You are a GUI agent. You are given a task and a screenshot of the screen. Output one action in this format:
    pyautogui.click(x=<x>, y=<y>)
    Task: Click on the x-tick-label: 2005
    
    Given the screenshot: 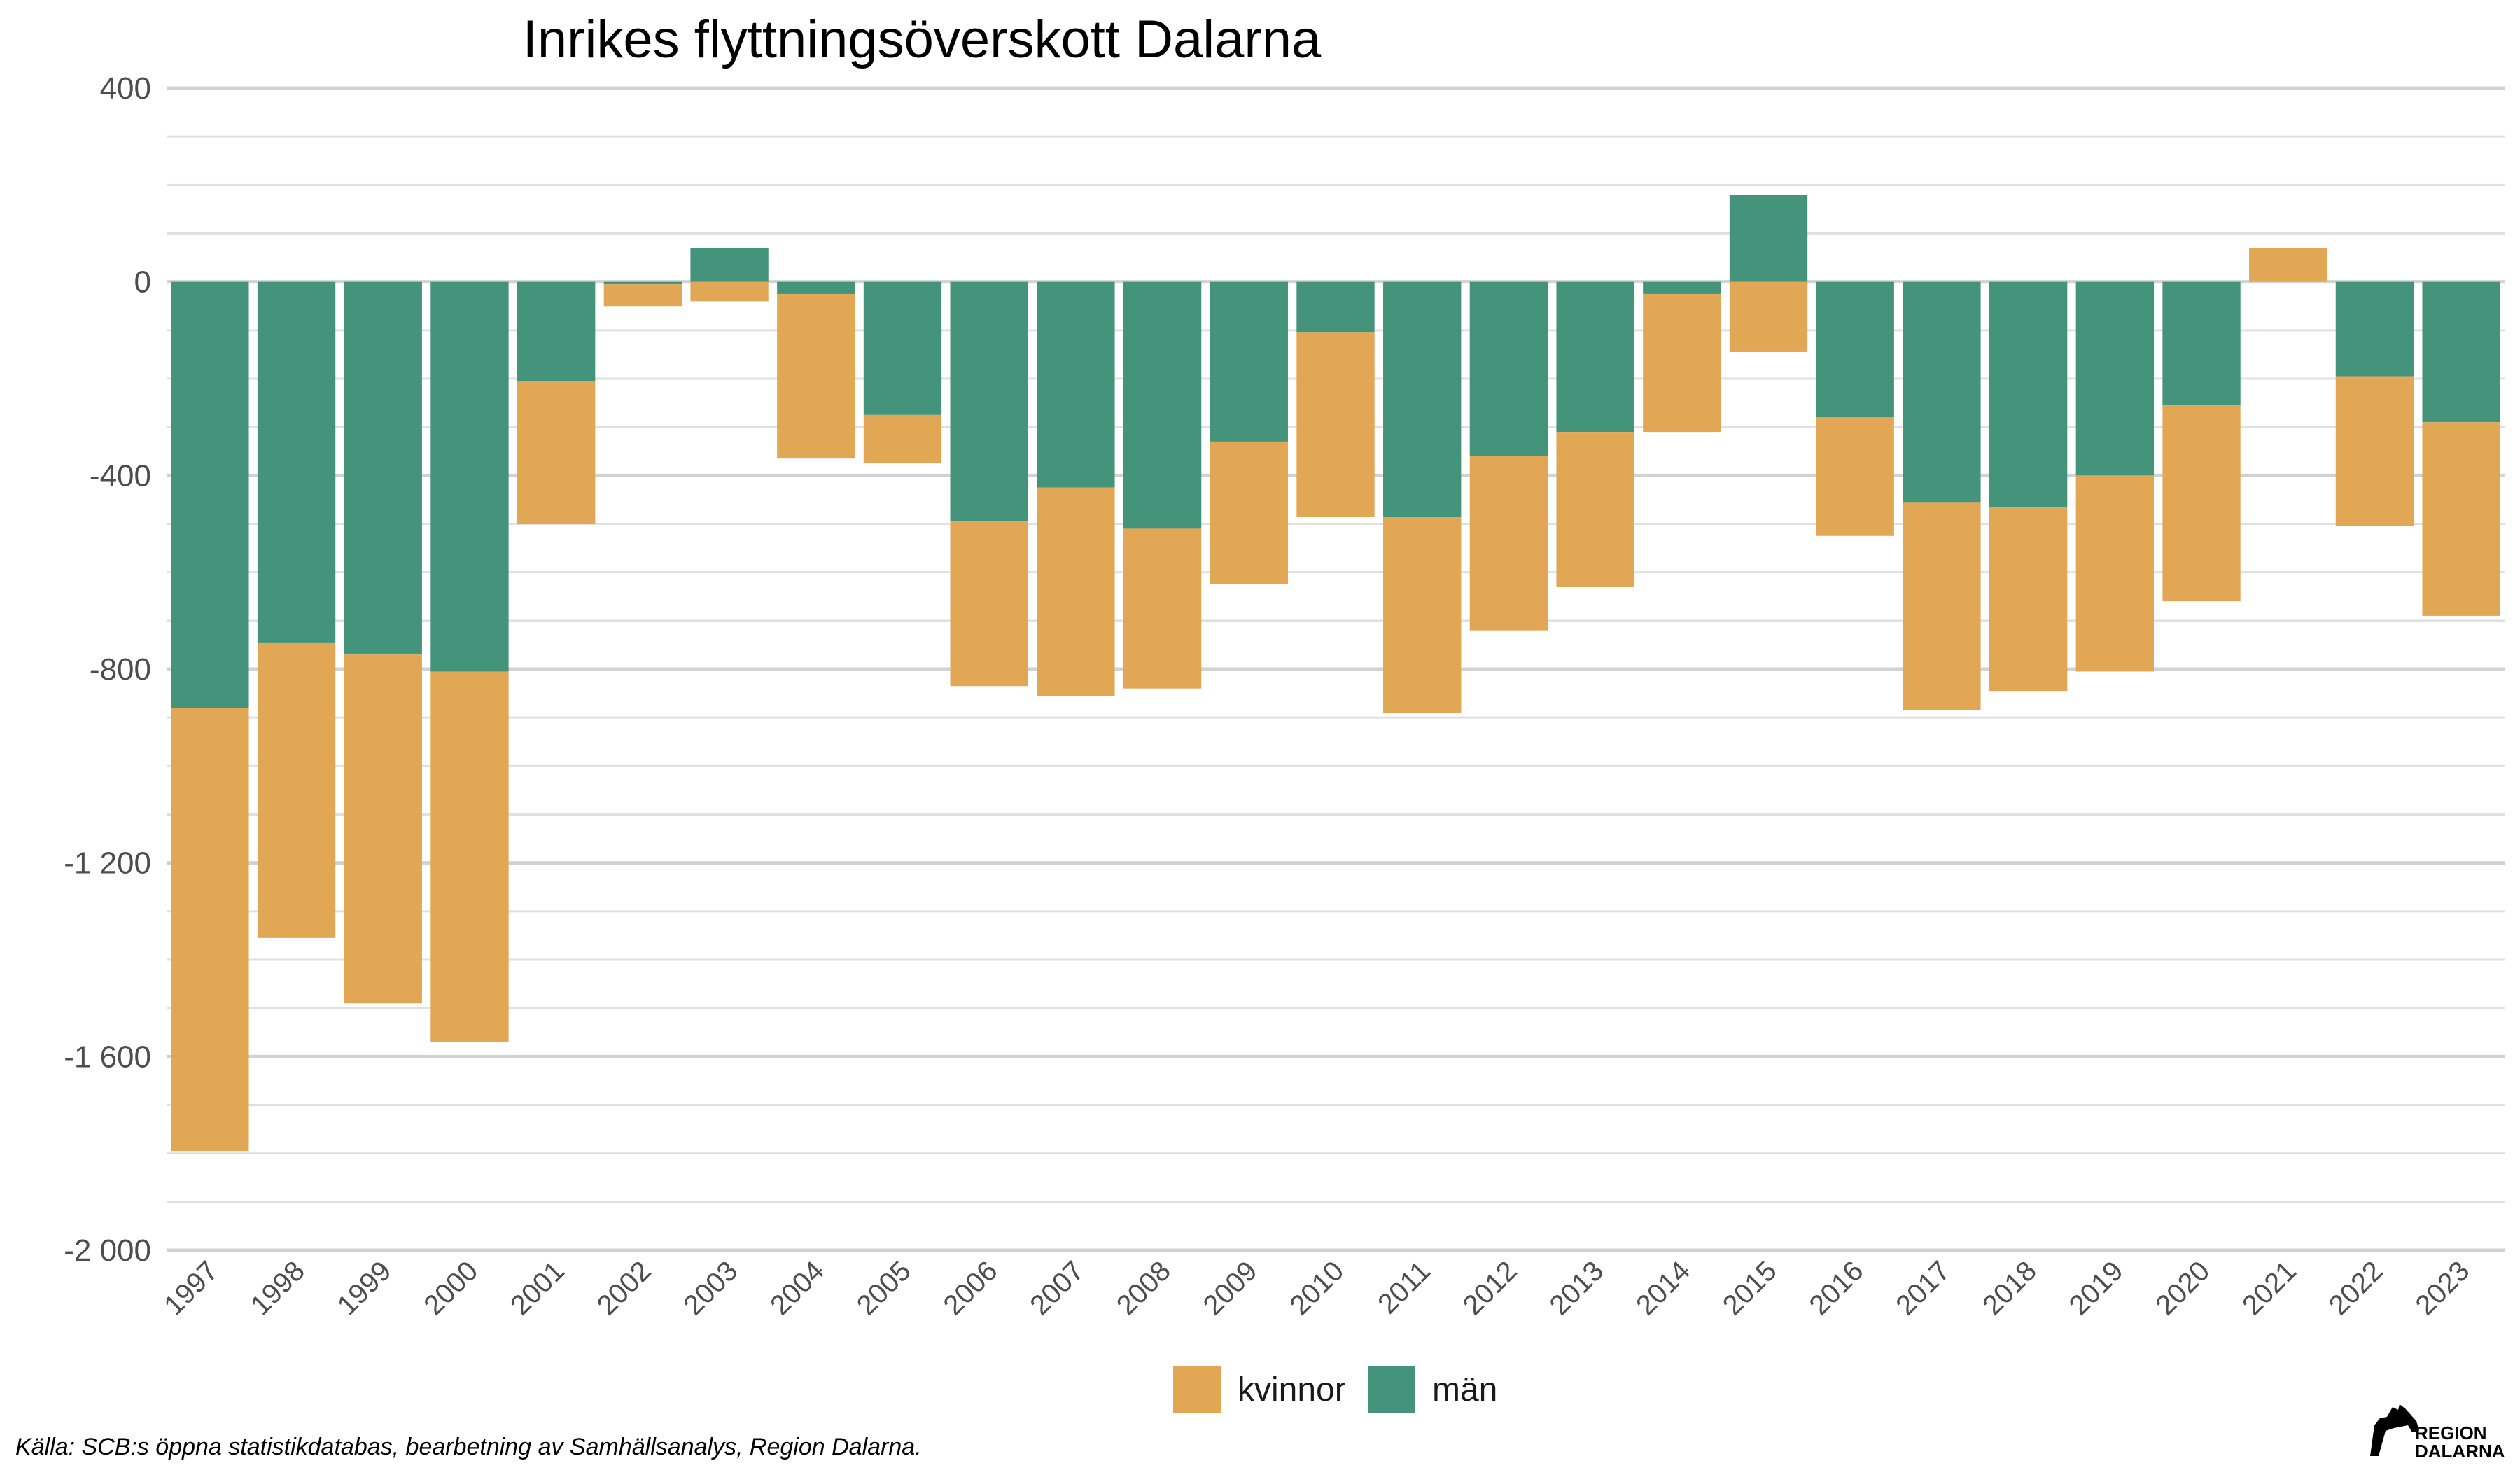 What is the action you would take?
    pyautogui.click(x=884, y=1288)
    